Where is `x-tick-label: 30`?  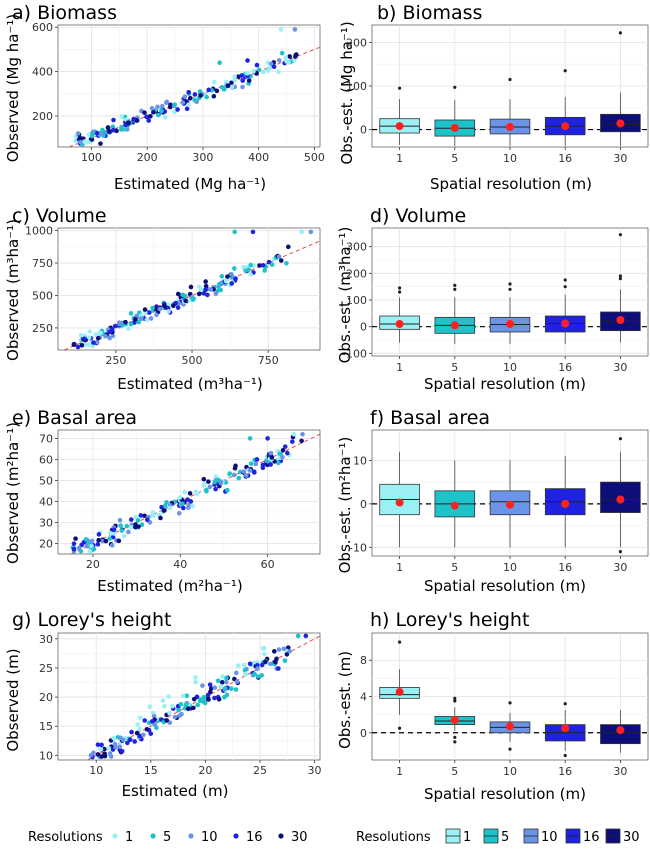
x-tick-label: 30 is located at coordinates (620, 567).